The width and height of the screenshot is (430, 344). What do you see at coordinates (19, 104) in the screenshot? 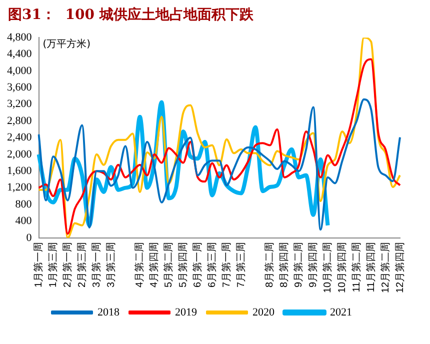
I see `y-tick-label: 3,200` at bounding box center [19, 104].